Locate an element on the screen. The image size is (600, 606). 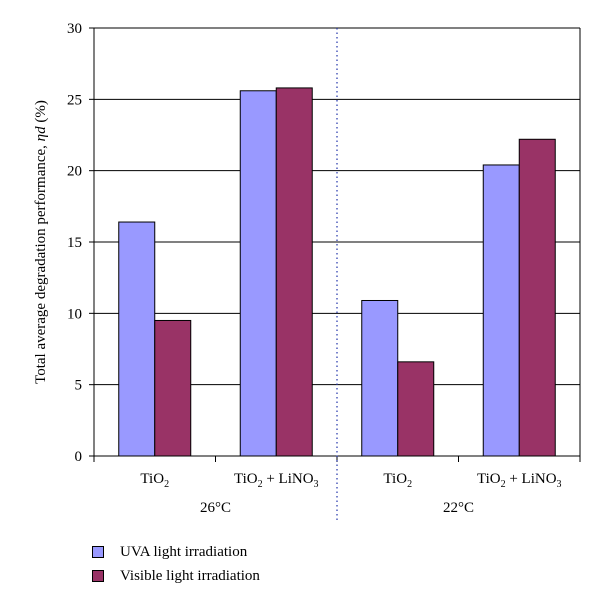
y-tick-label: 30 is located at coordinates (74, 29).